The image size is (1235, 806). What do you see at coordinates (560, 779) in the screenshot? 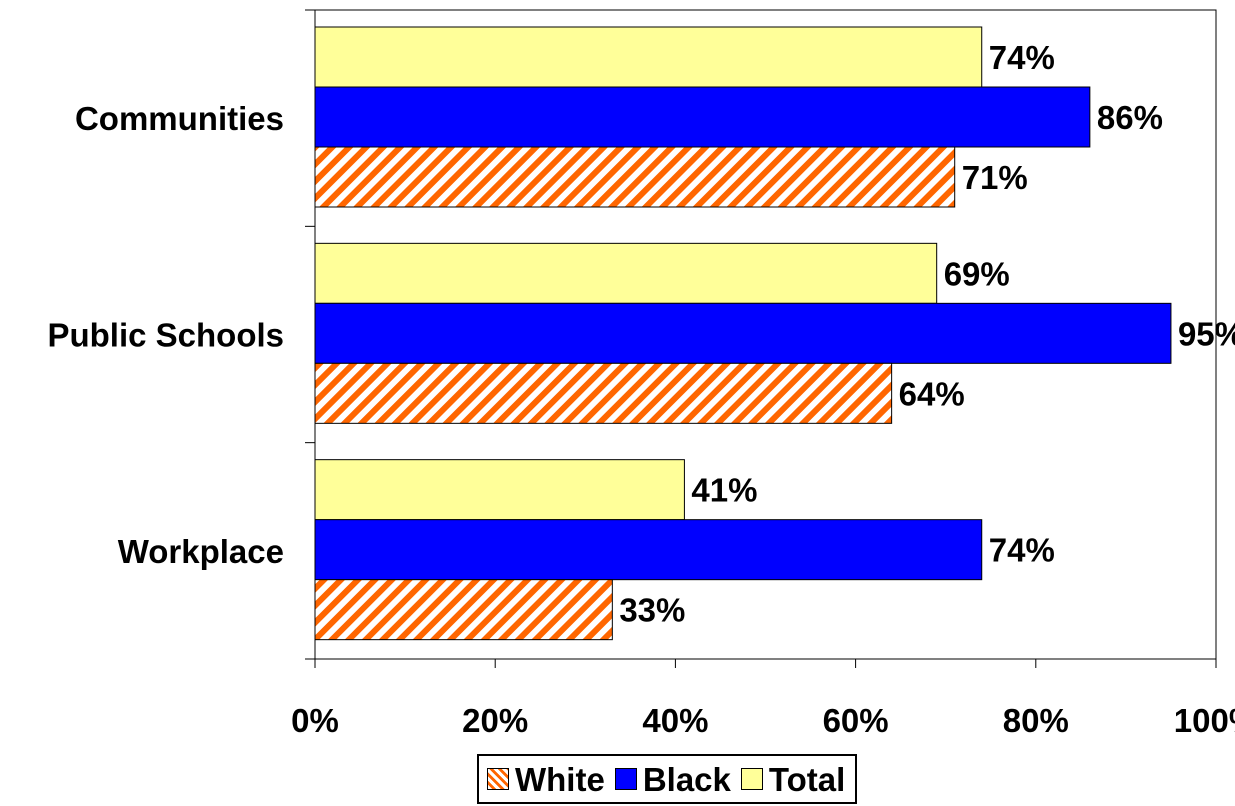
I see `legend-label-white: White` at bounding box center [560, 779].